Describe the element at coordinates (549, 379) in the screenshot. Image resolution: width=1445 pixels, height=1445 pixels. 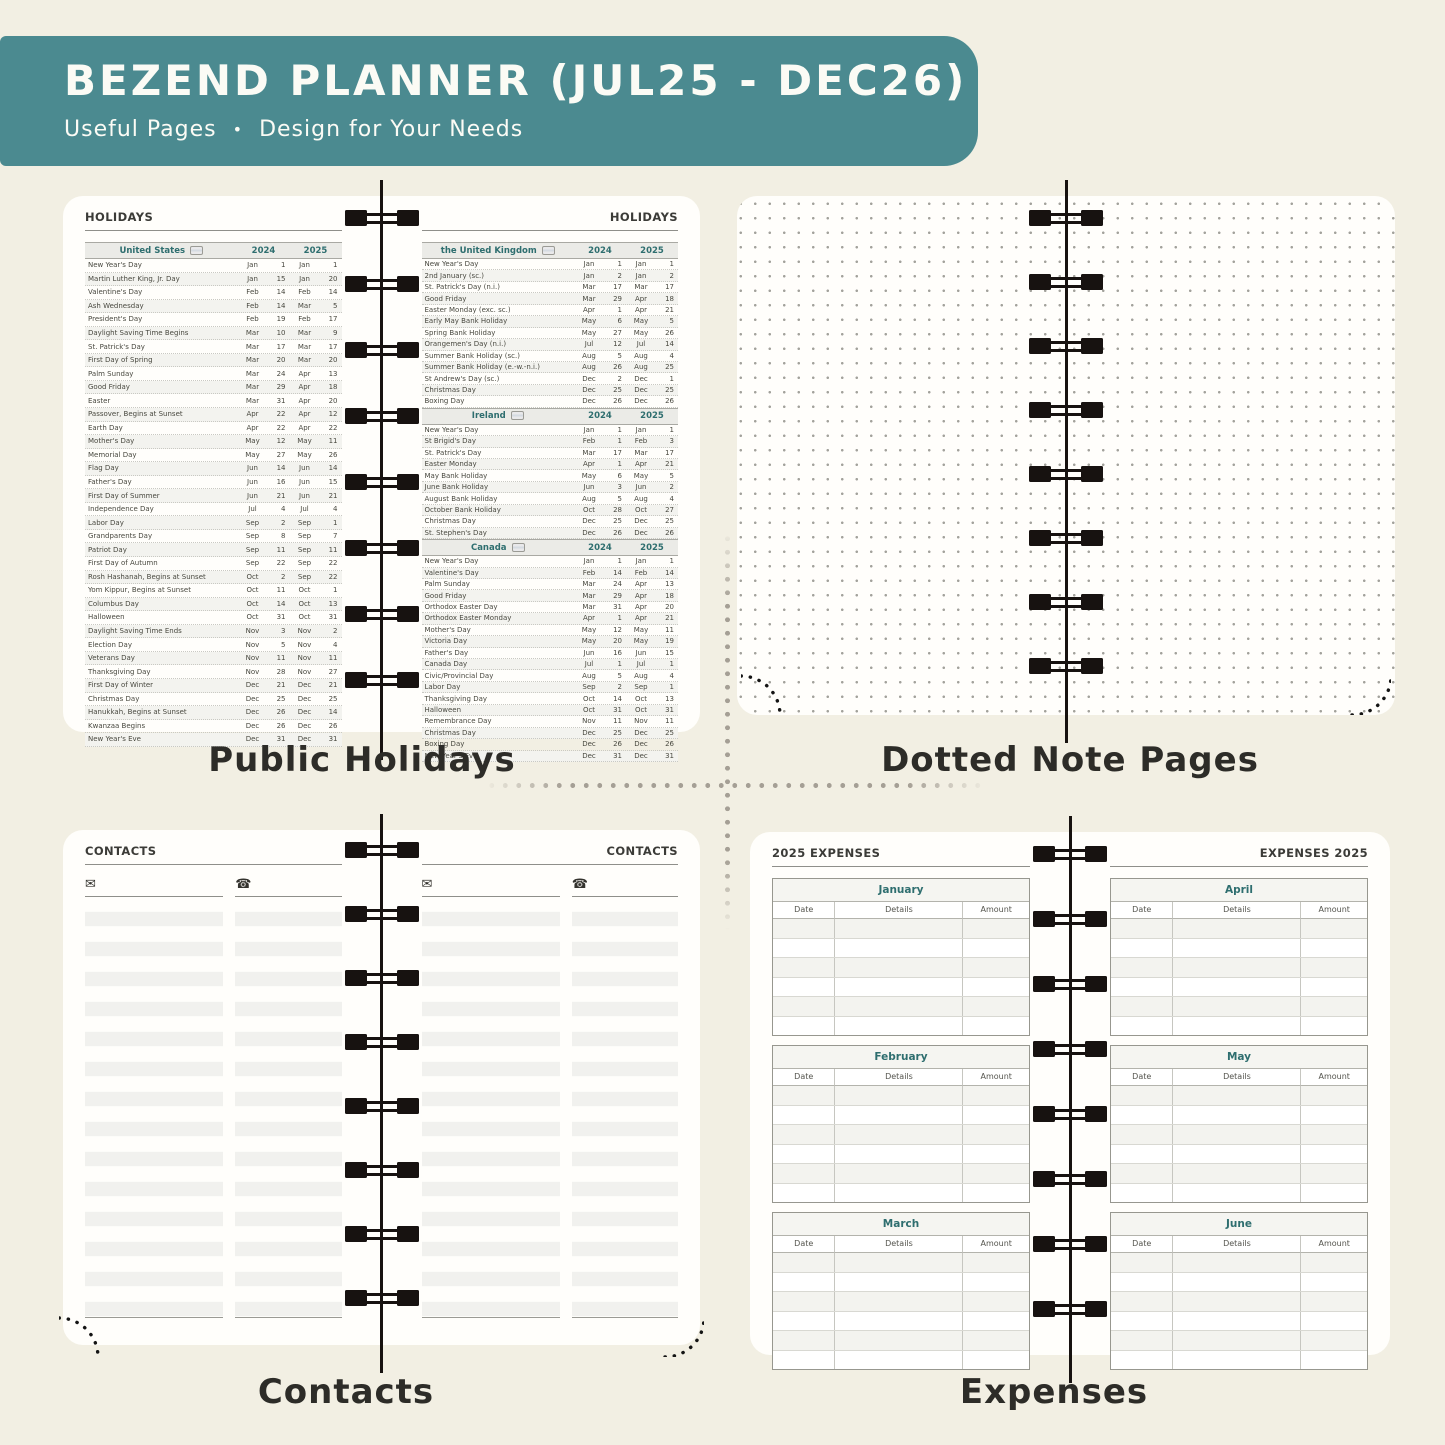
I see `holiday-row: St Andrew's Day (sc.) Dec 2 Dec 1` at that location.